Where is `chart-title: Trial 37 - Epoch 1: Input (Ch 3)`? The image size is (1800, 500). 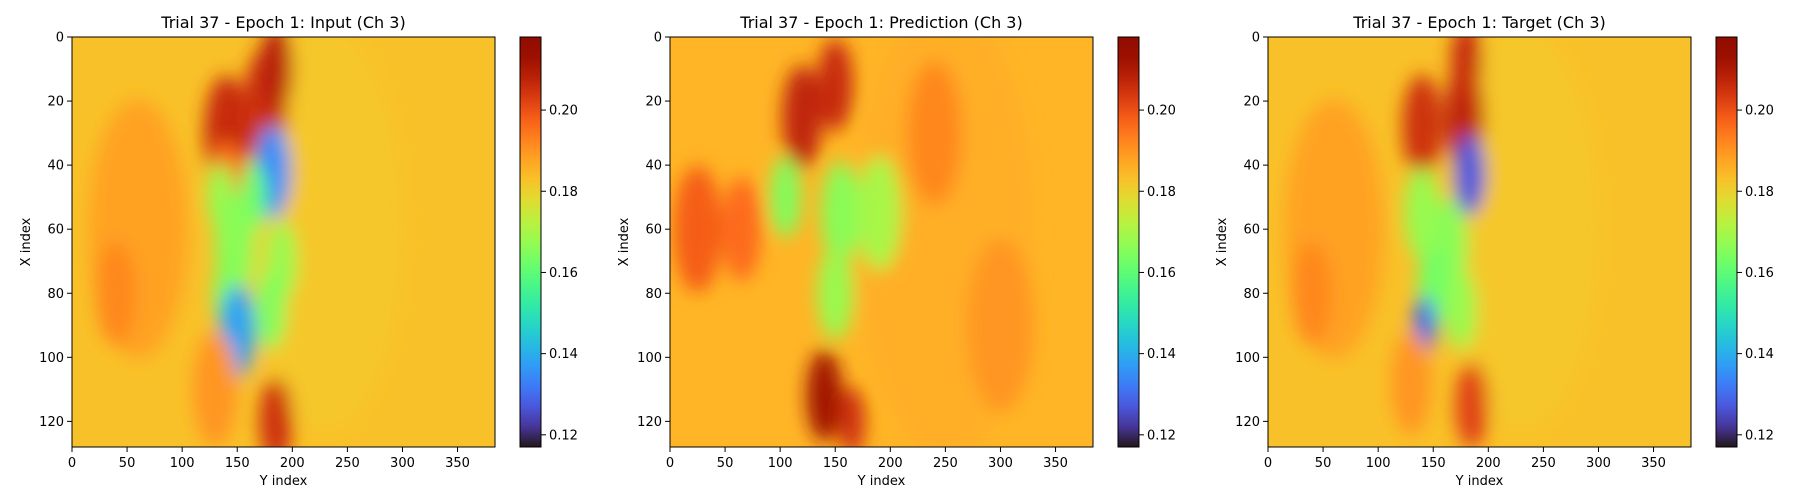 chart-title: Trial 37 - Epoch 1: Input (Ch 3) is located at coordinates (282, 22).